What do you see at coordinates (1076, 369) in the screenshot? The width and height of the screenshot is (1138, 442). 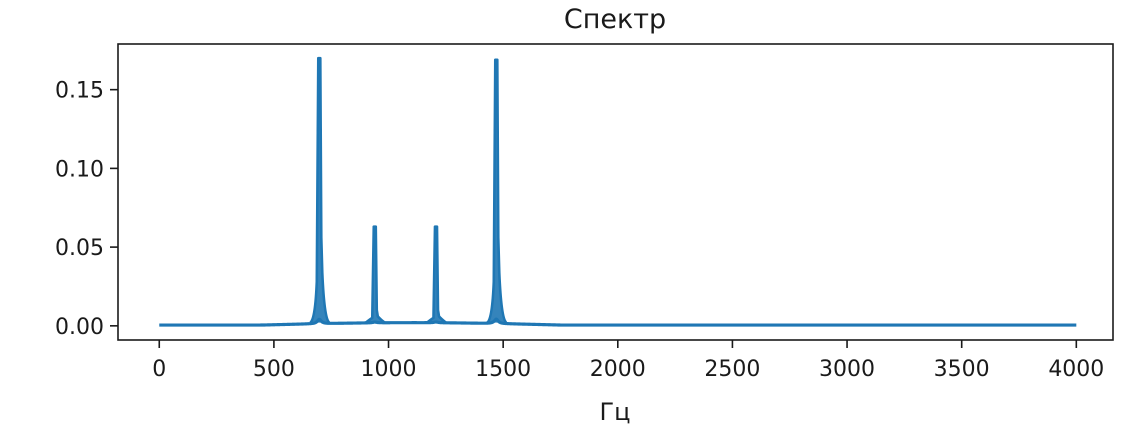 I see `x-tick-label: 4000` at bounding box center [1076, 369].